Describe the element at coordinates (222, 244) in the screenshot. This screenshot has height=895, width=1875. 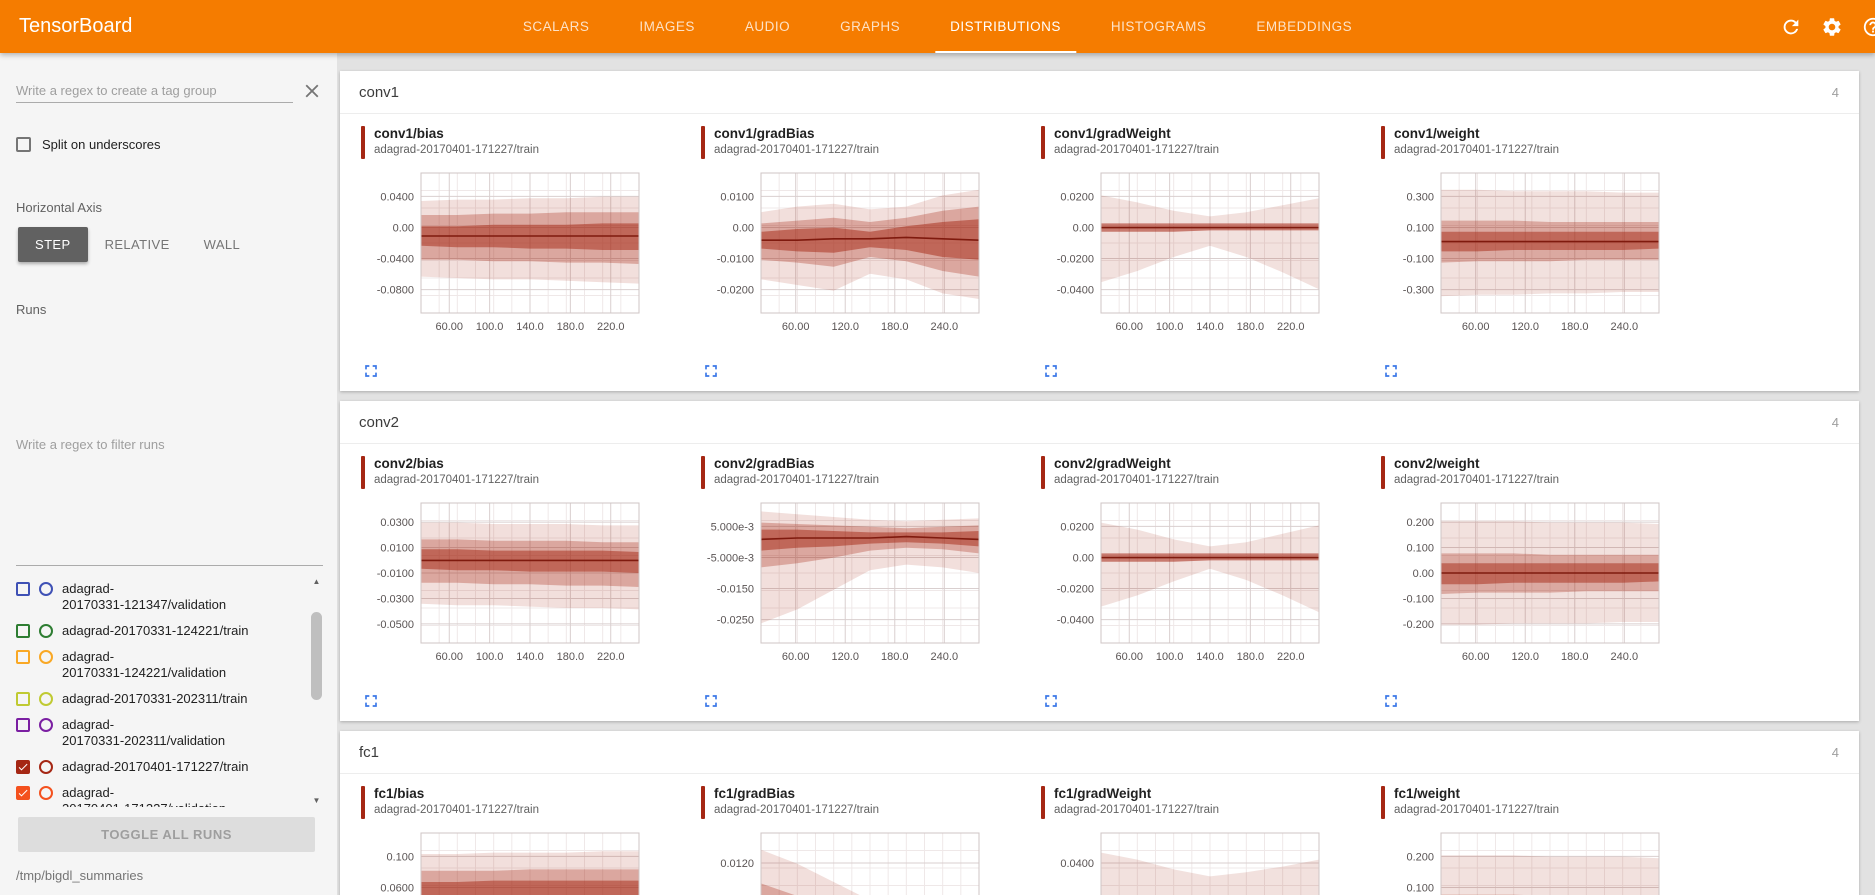
I see `axis-mode-wall-button: WALL` at that location.